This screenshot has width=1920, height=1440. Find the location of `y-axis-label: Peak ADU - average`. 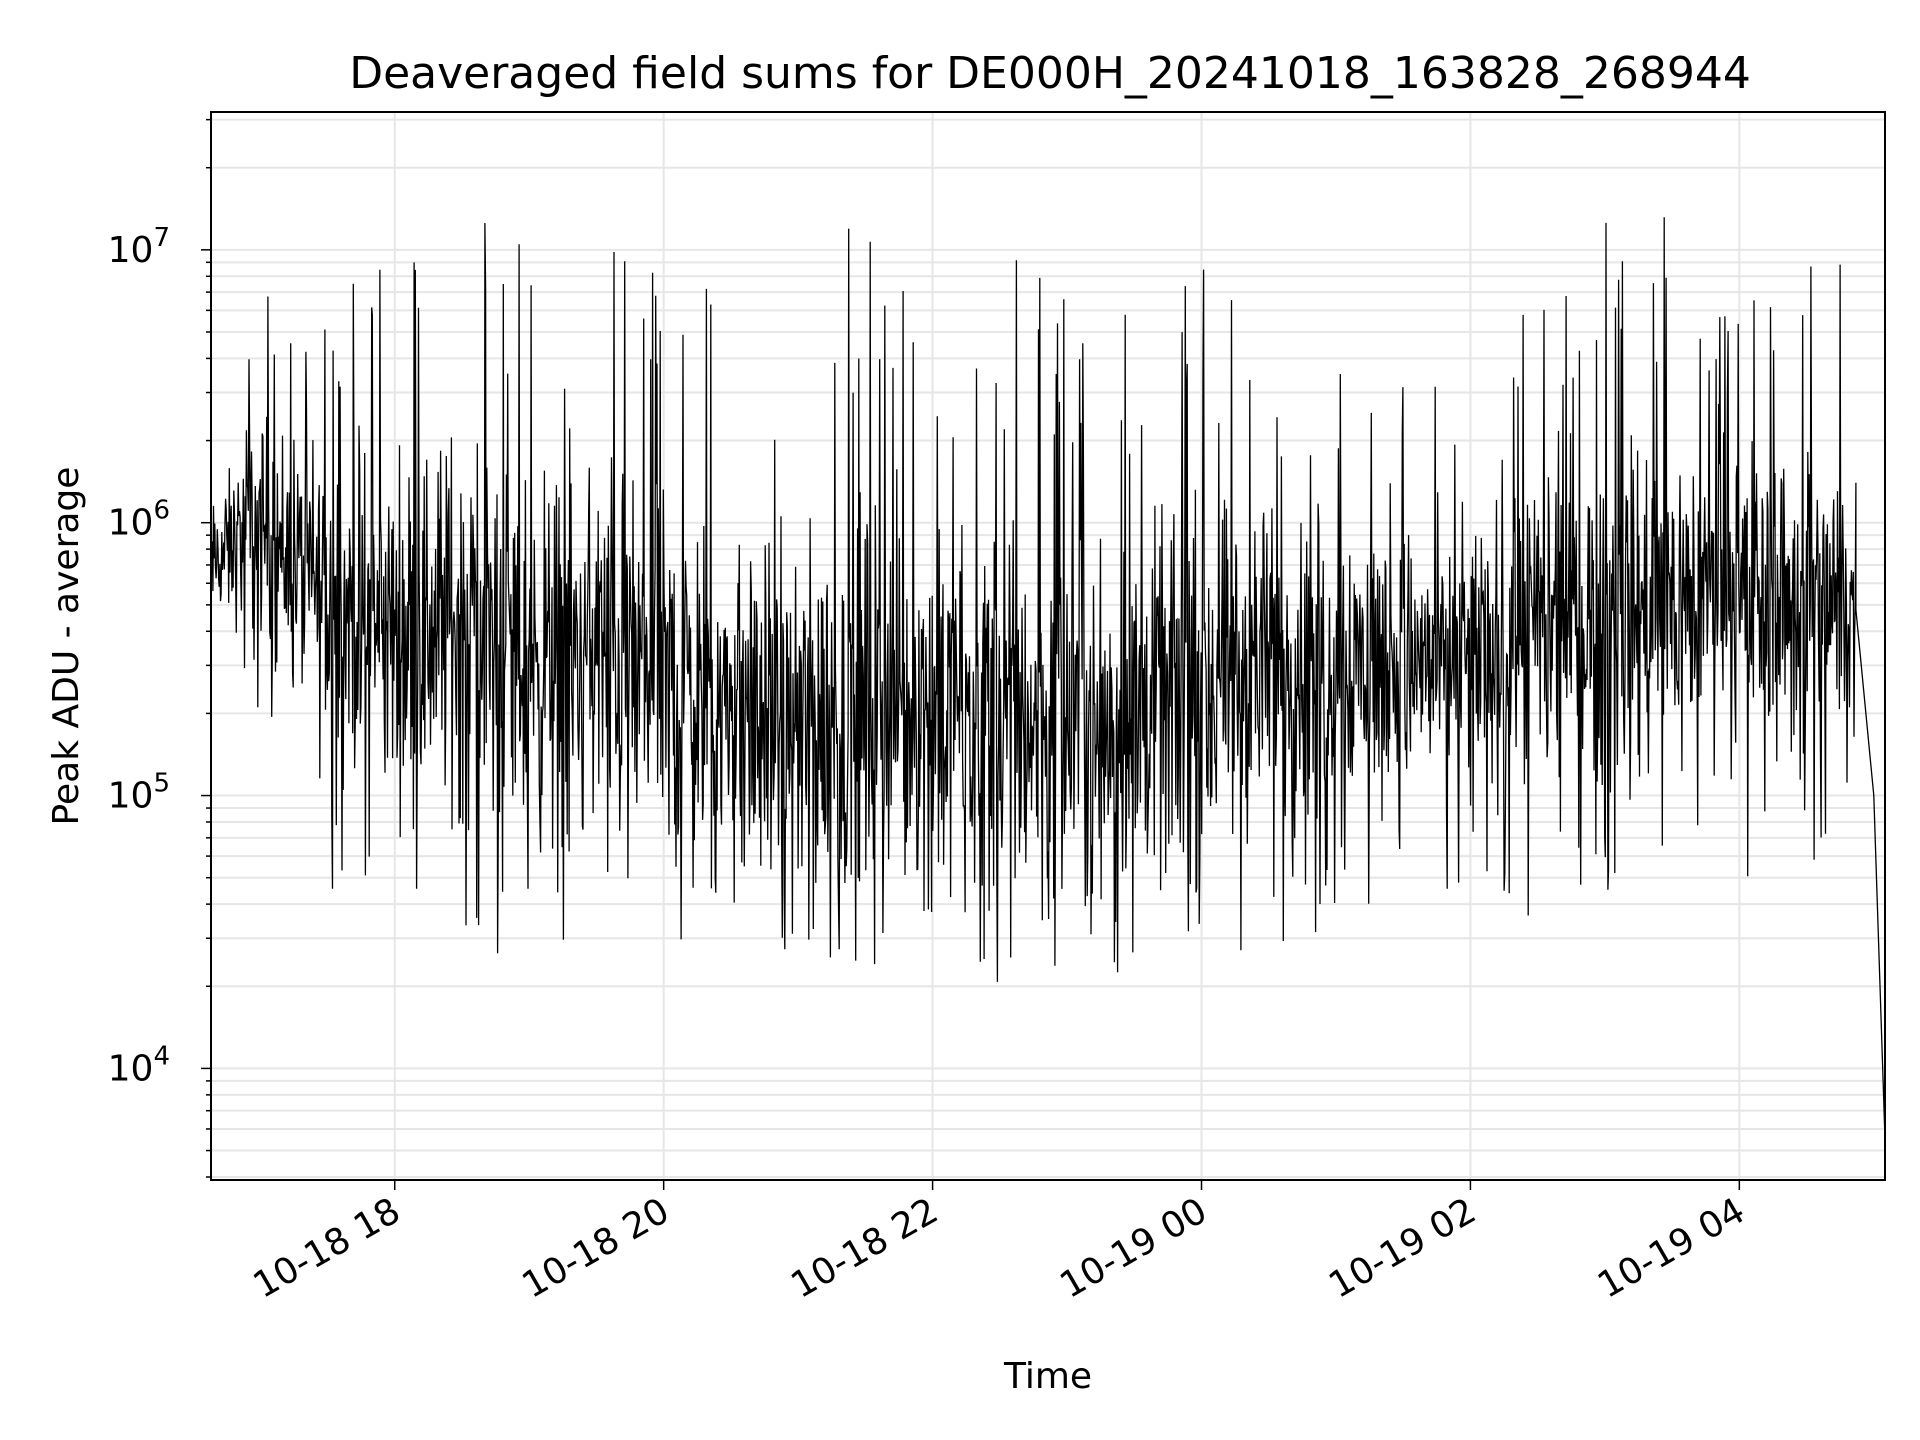

y-axis-label: Peak ADU - average is located at coordinates (66, 646).